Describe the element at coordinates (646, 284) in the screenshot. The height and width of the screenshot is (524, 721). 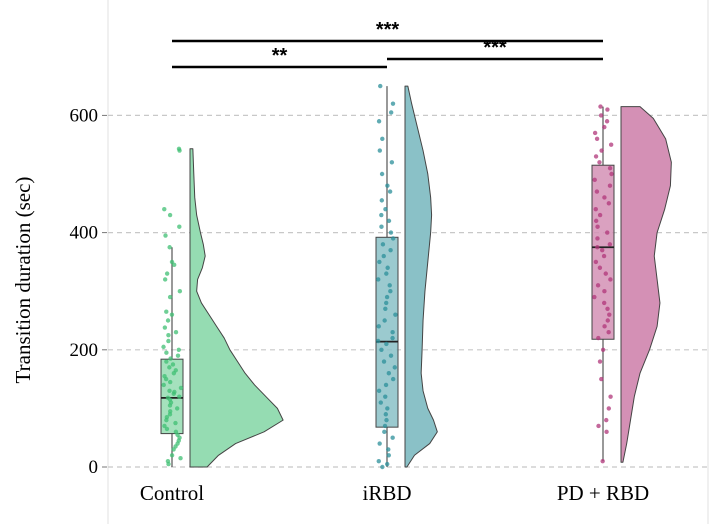
I see `density-cloud-pd-rbd` at that location.